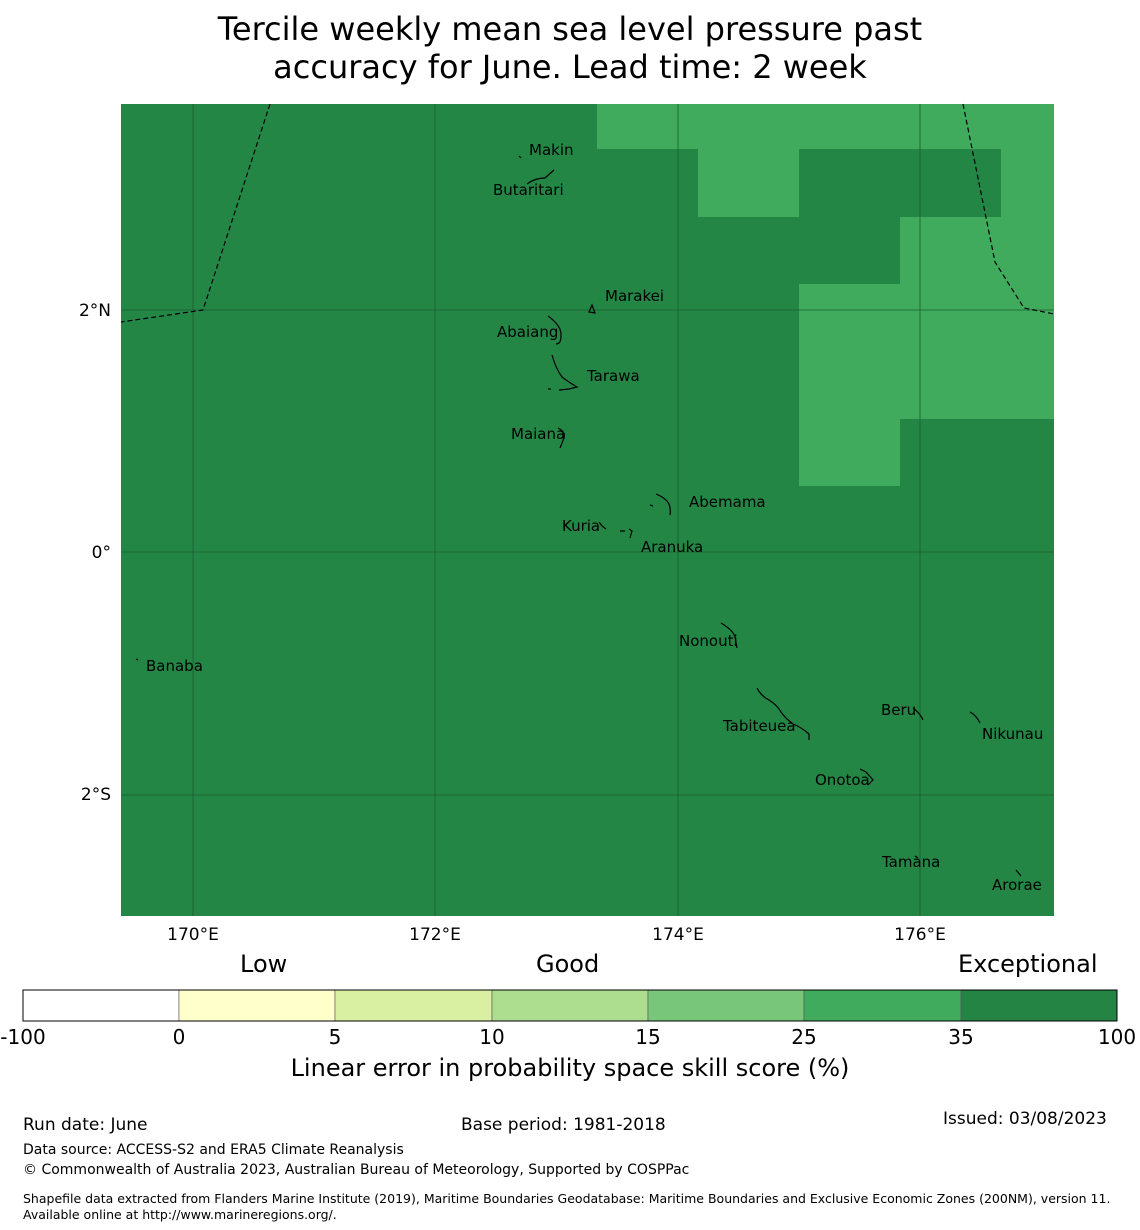 The width and height of the screenshot is (1140, 1230). What do you see at coordinates (85, 1125) in the screenshot?
I see `run-date: Run date: June` at bounding box center [85, 1125].